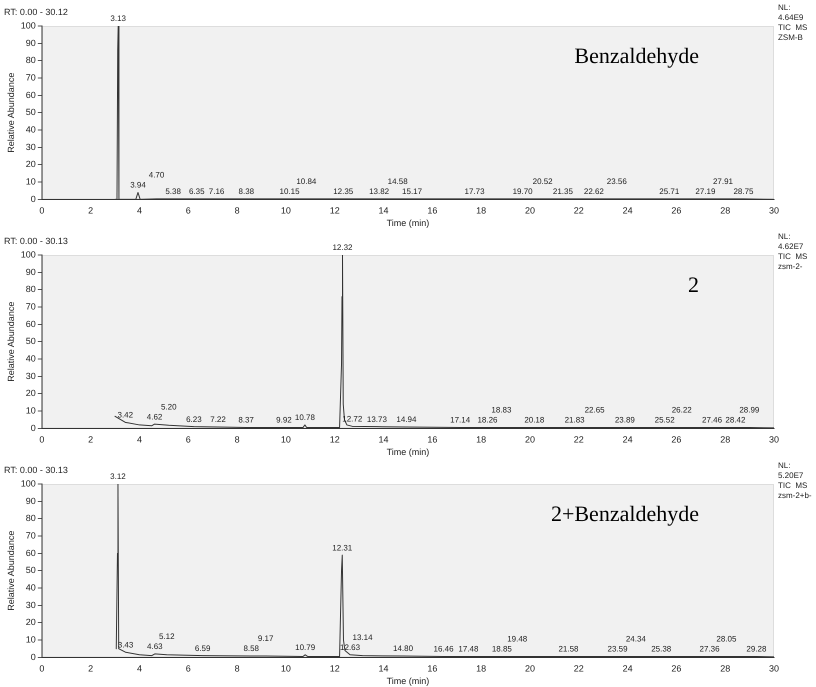  I want to click on annotation: 28.75, so click(743, 191).